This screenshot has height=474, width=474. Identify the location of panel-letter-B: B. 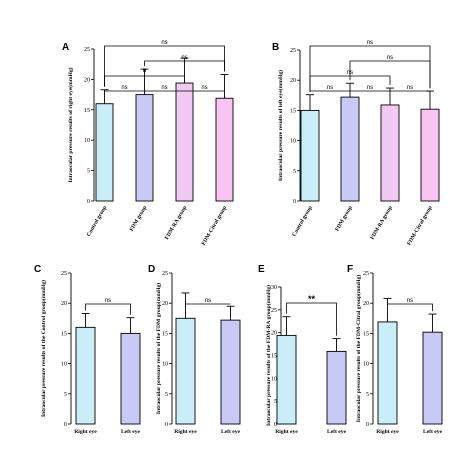
(275, 47).